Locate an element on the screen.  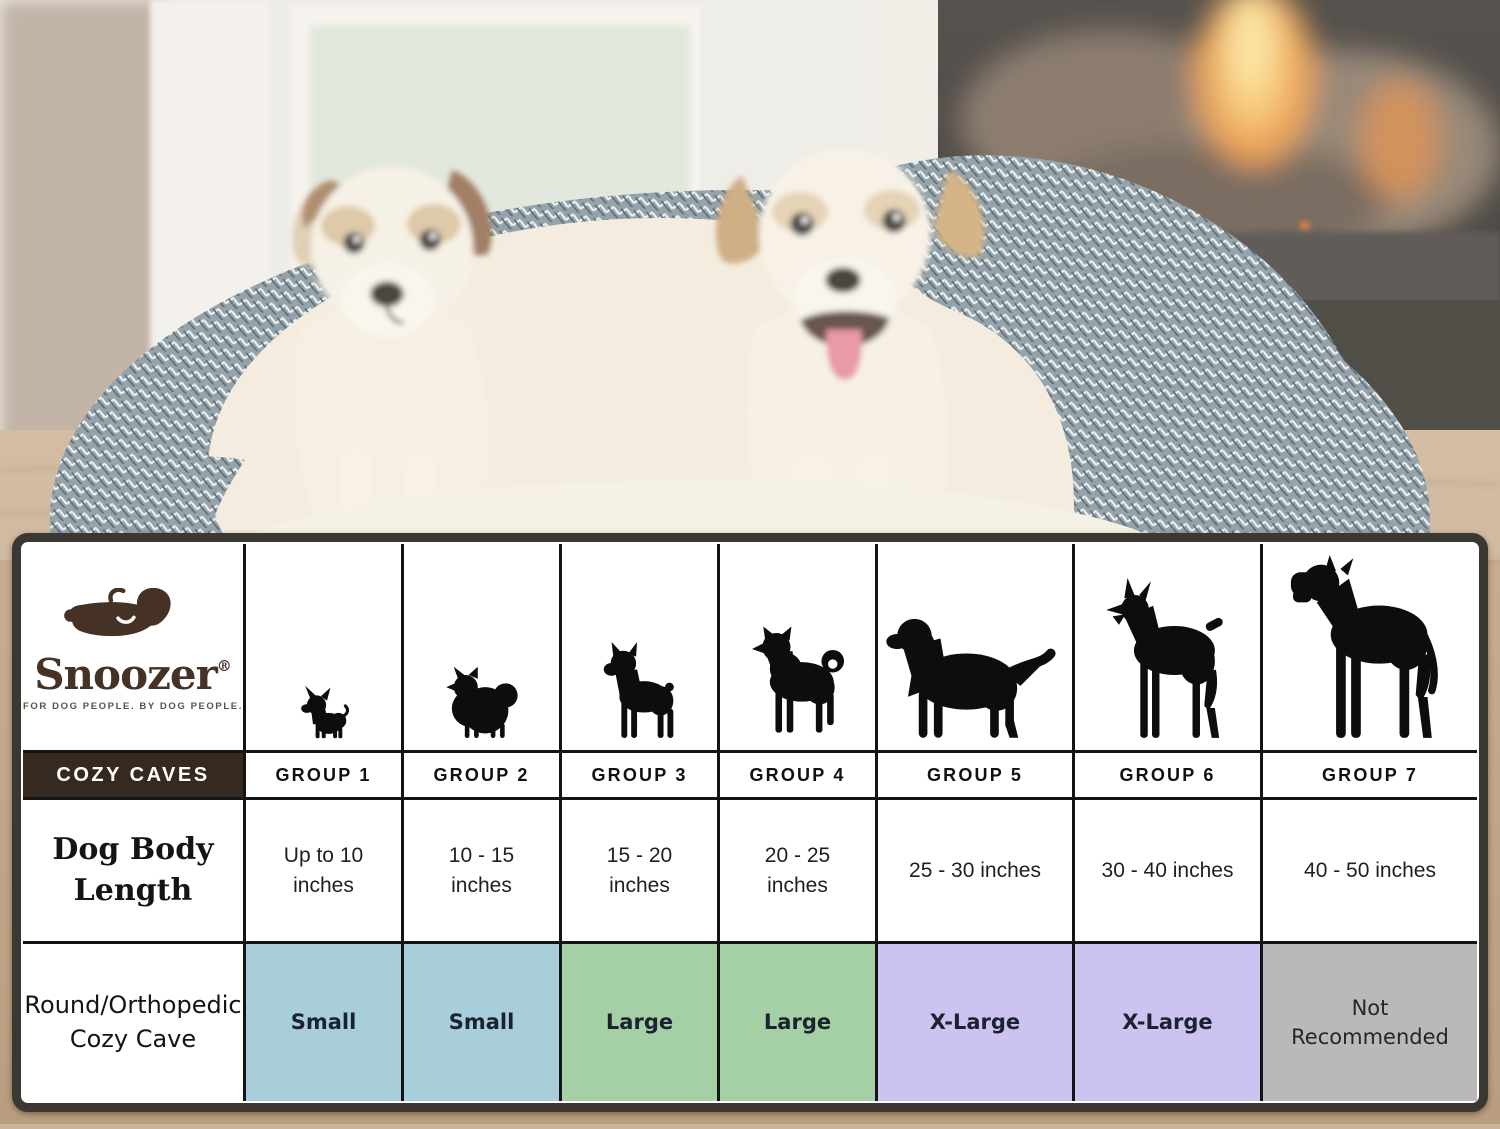
dog-left is located at coordinates (392, 353).